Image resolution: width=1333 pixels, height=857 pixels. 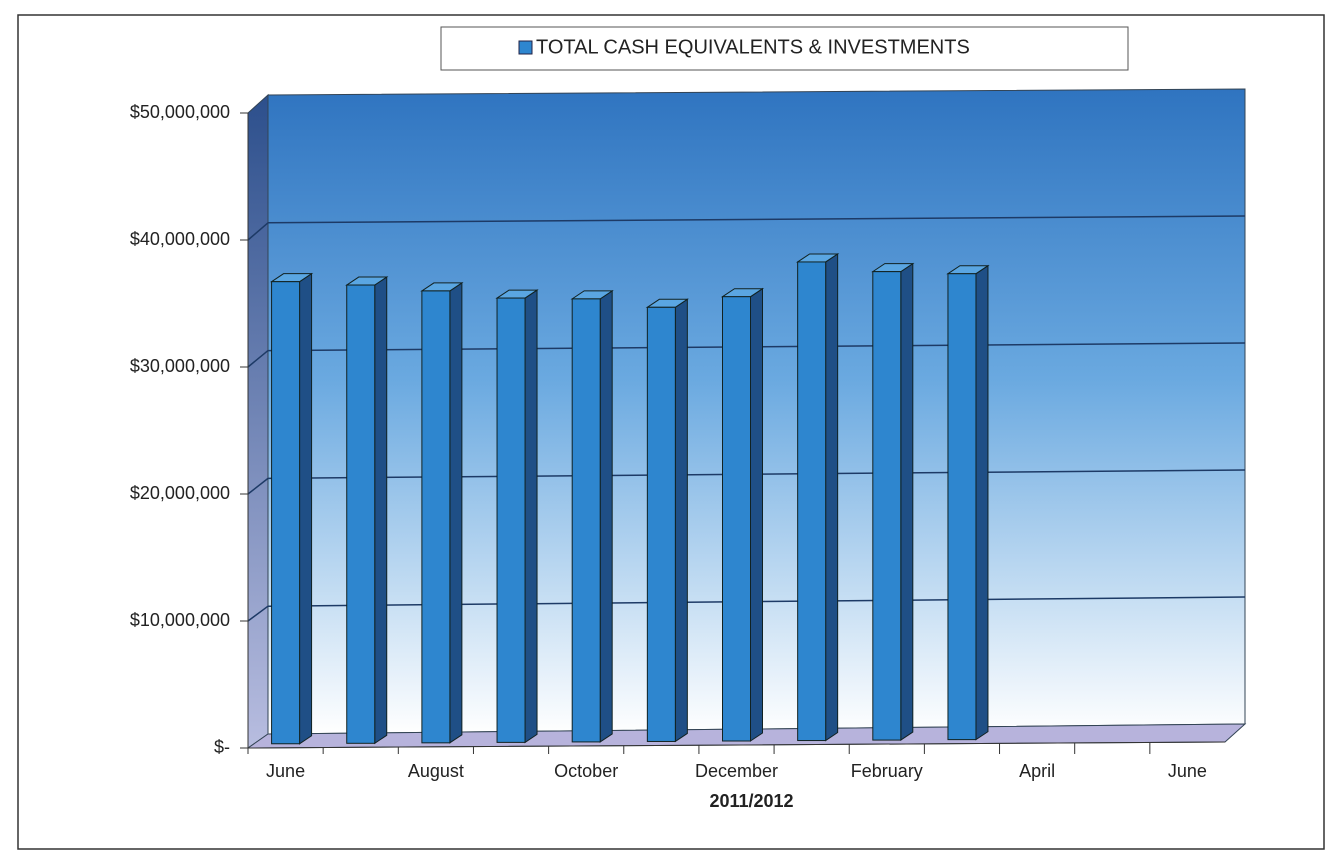 What do you see at coordinates (436, 771) in the screenshot?
I see `x-tick-label: August` at bounding box center [436, 771].